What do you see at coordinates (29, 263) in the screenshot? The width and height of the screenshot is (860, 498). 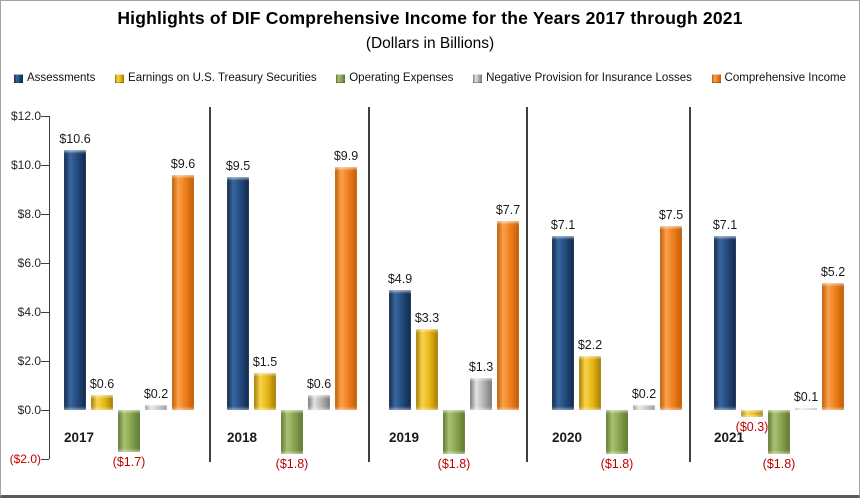 I see `y-tick-label: $6.0` at bounding box center [29, 263].